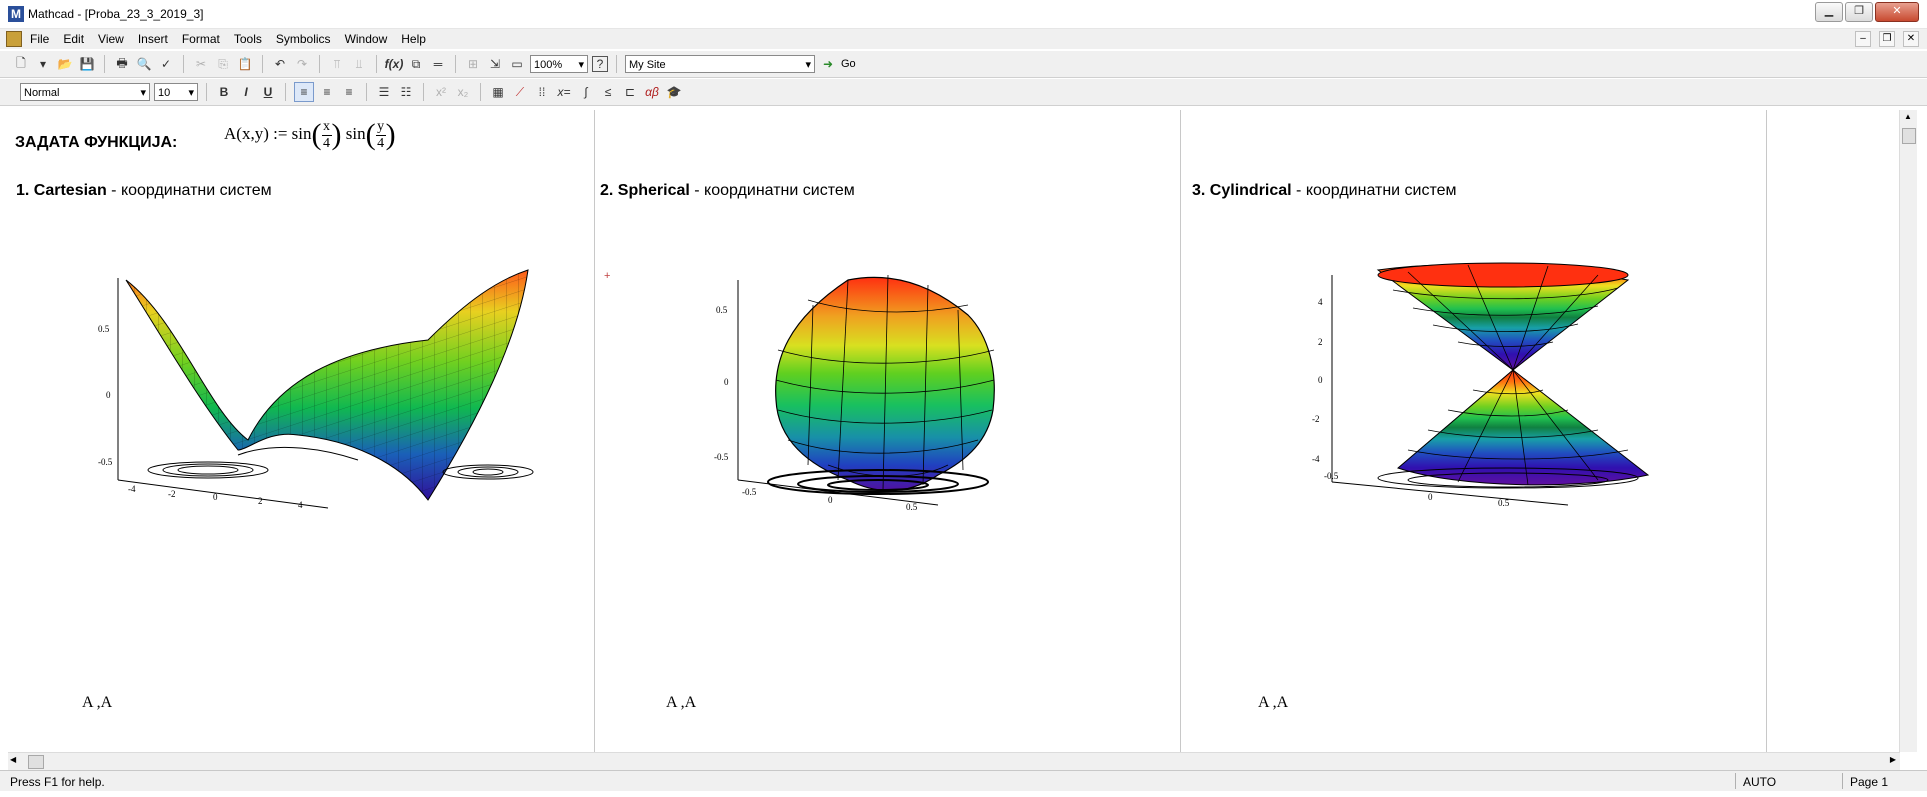 This screenshot has height=797, width=1927. I want to click on vertical-scrollbar: ▲, so click(1908, 431).